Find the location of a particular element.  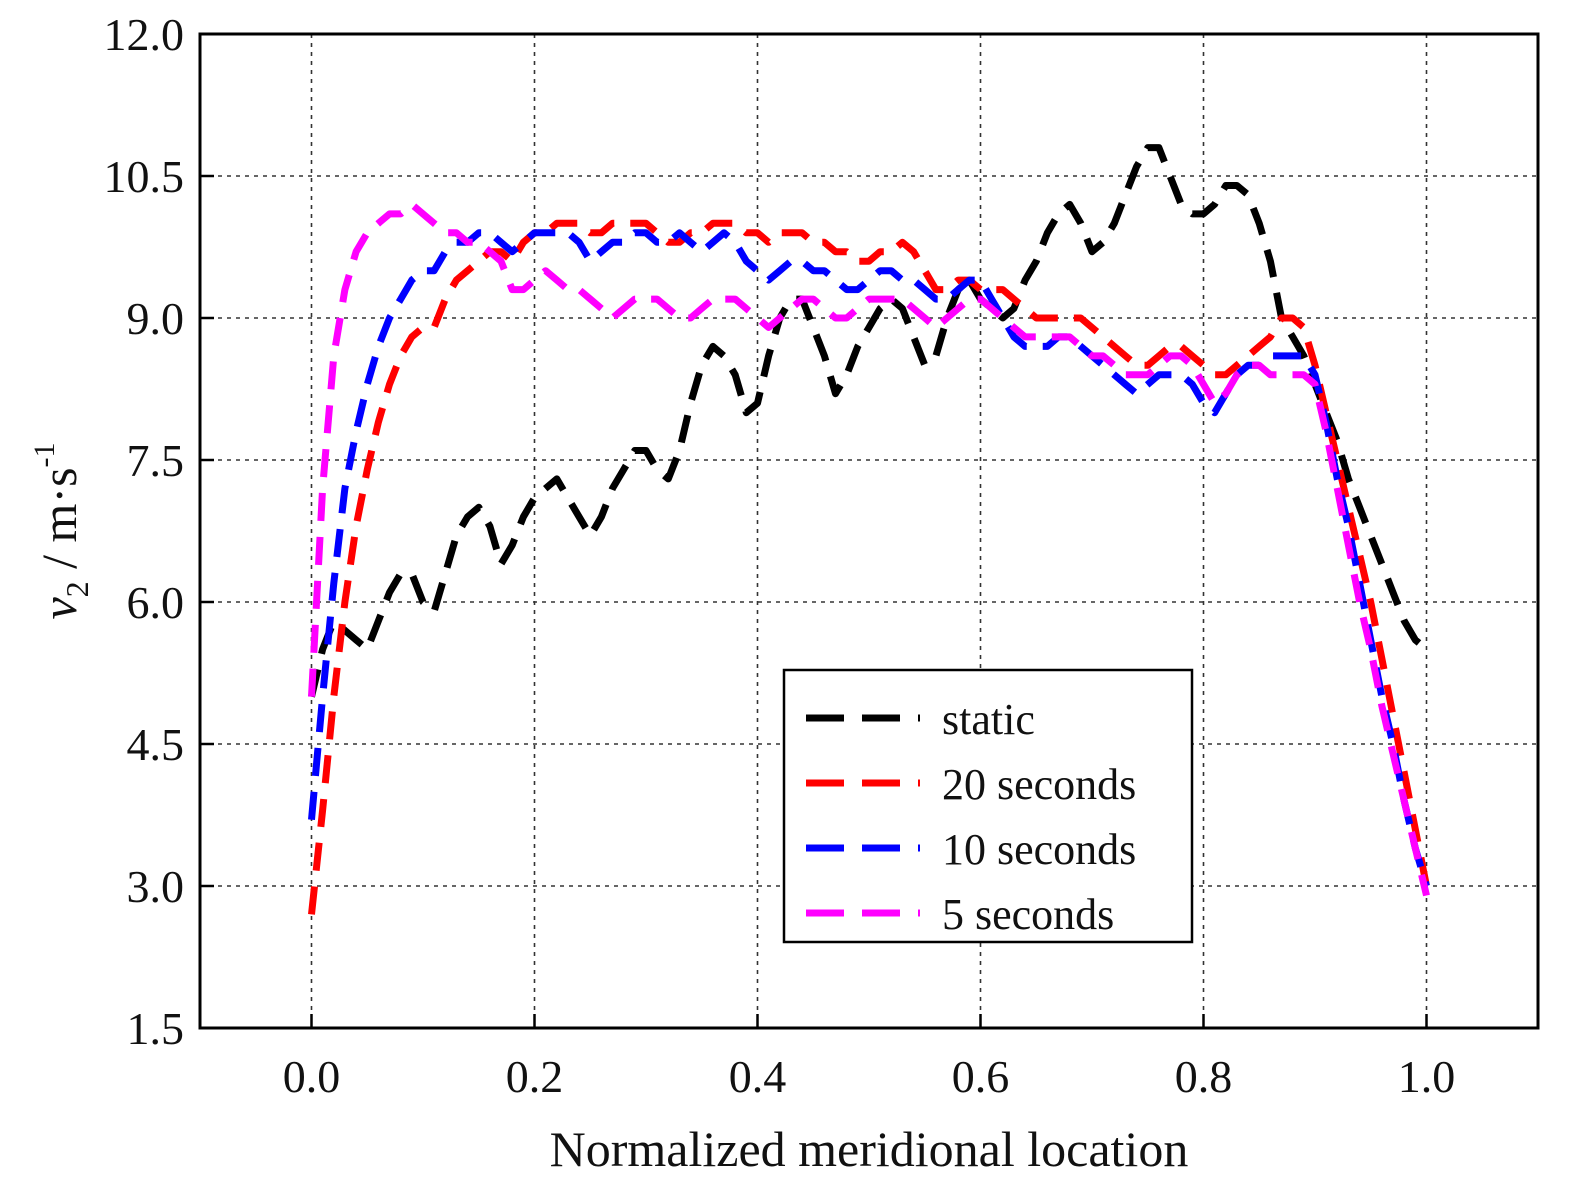

y-tick-label: 6.0 is located at coordinates (156, 602).